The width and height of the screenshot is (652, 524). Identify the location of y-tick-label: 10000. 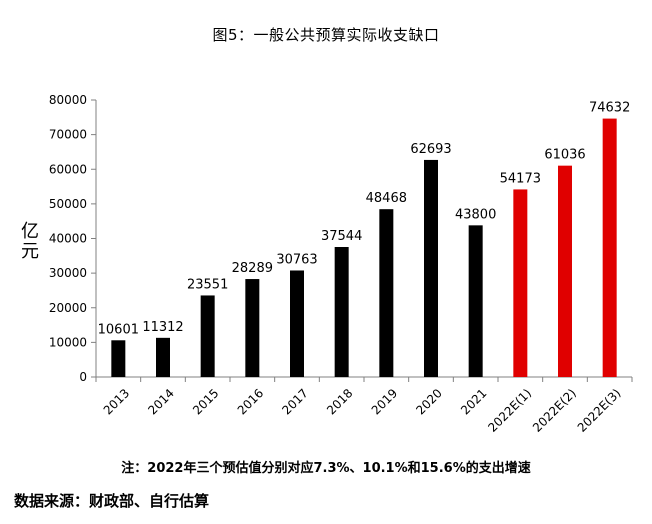
(68, 342).